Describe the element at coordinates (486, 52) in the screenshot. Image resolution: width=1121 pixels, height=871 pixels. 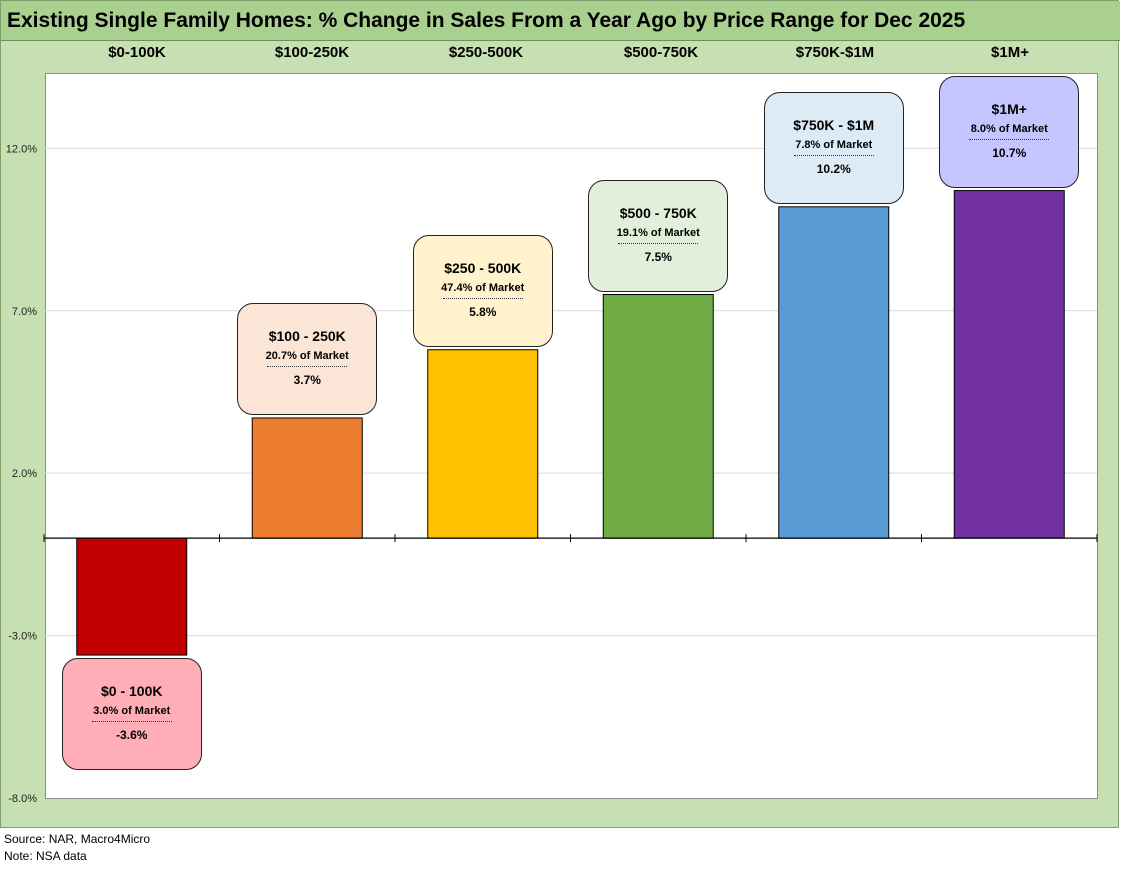
I see `category-header-2: $250-500K` at that location.